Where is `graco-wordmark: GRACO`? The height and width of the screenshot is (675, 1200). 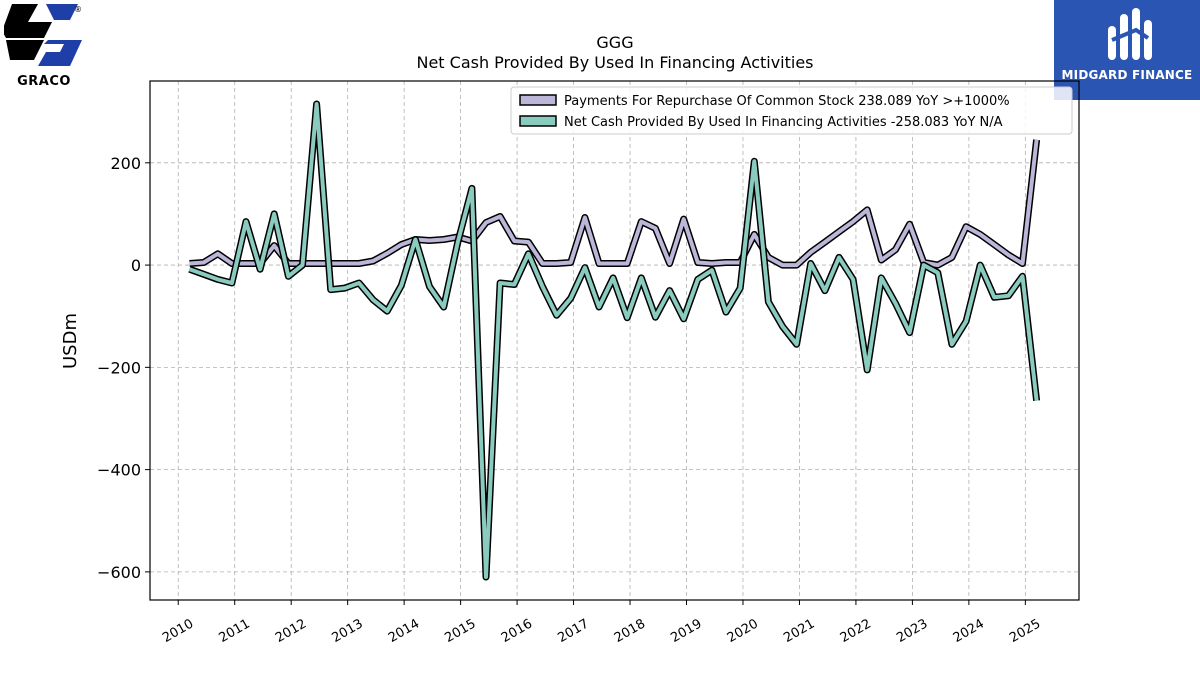 graco-wordmark: GRACO is located at coordinates (44, 81).